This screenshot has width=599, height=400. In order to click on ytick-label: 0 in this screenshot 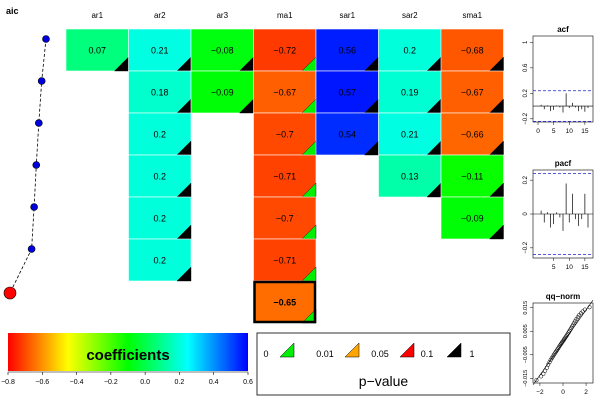, I will do `click(526, 214)`.